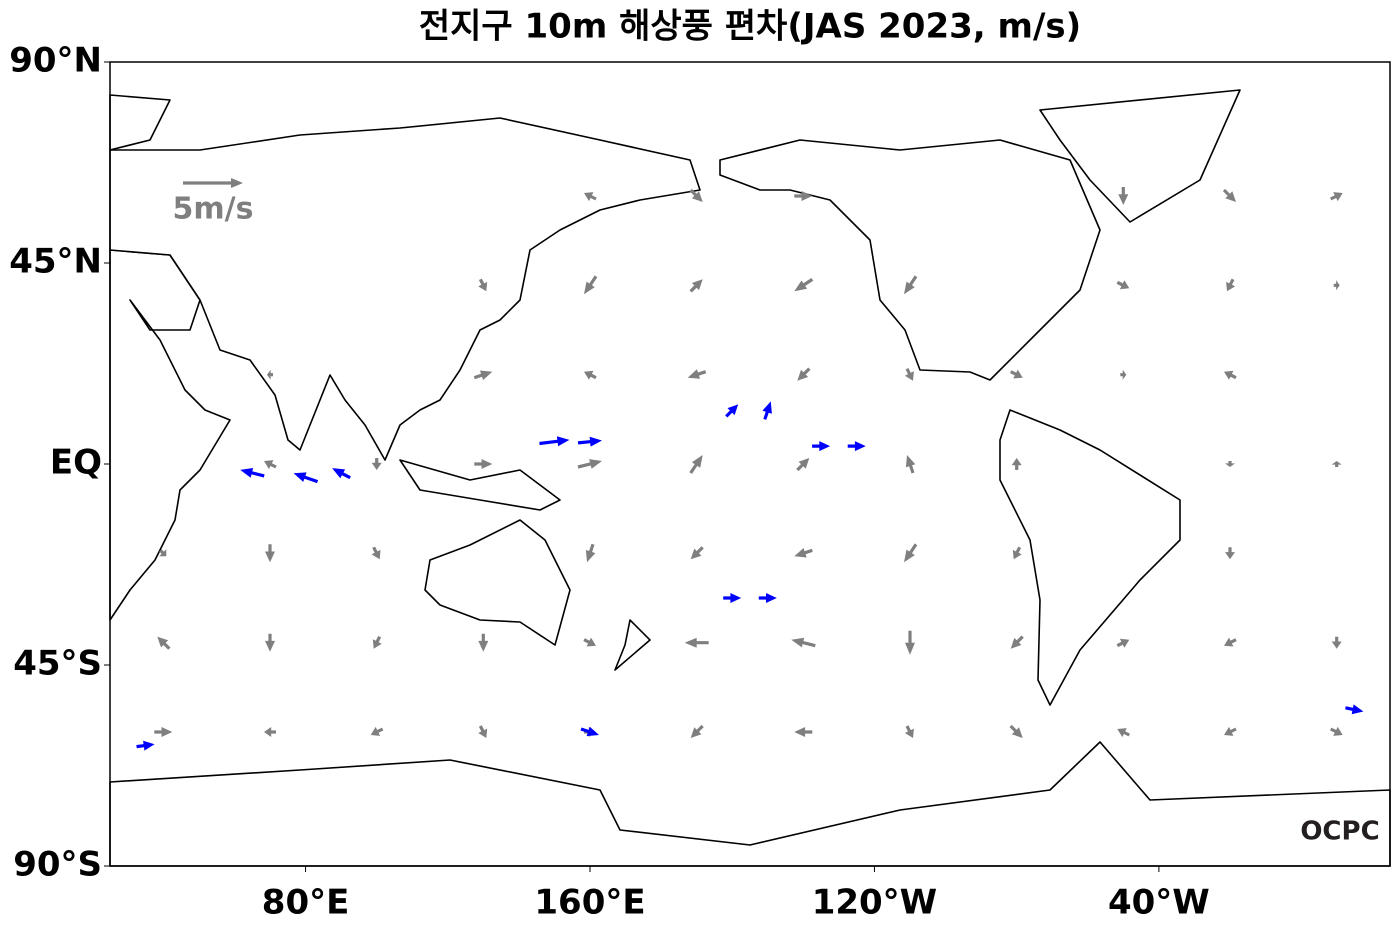 The image size is (1400, 934). Describe the element at coordinates (55, 262) in the screenshot. I see `y-tick-label: 45°N` at that location.